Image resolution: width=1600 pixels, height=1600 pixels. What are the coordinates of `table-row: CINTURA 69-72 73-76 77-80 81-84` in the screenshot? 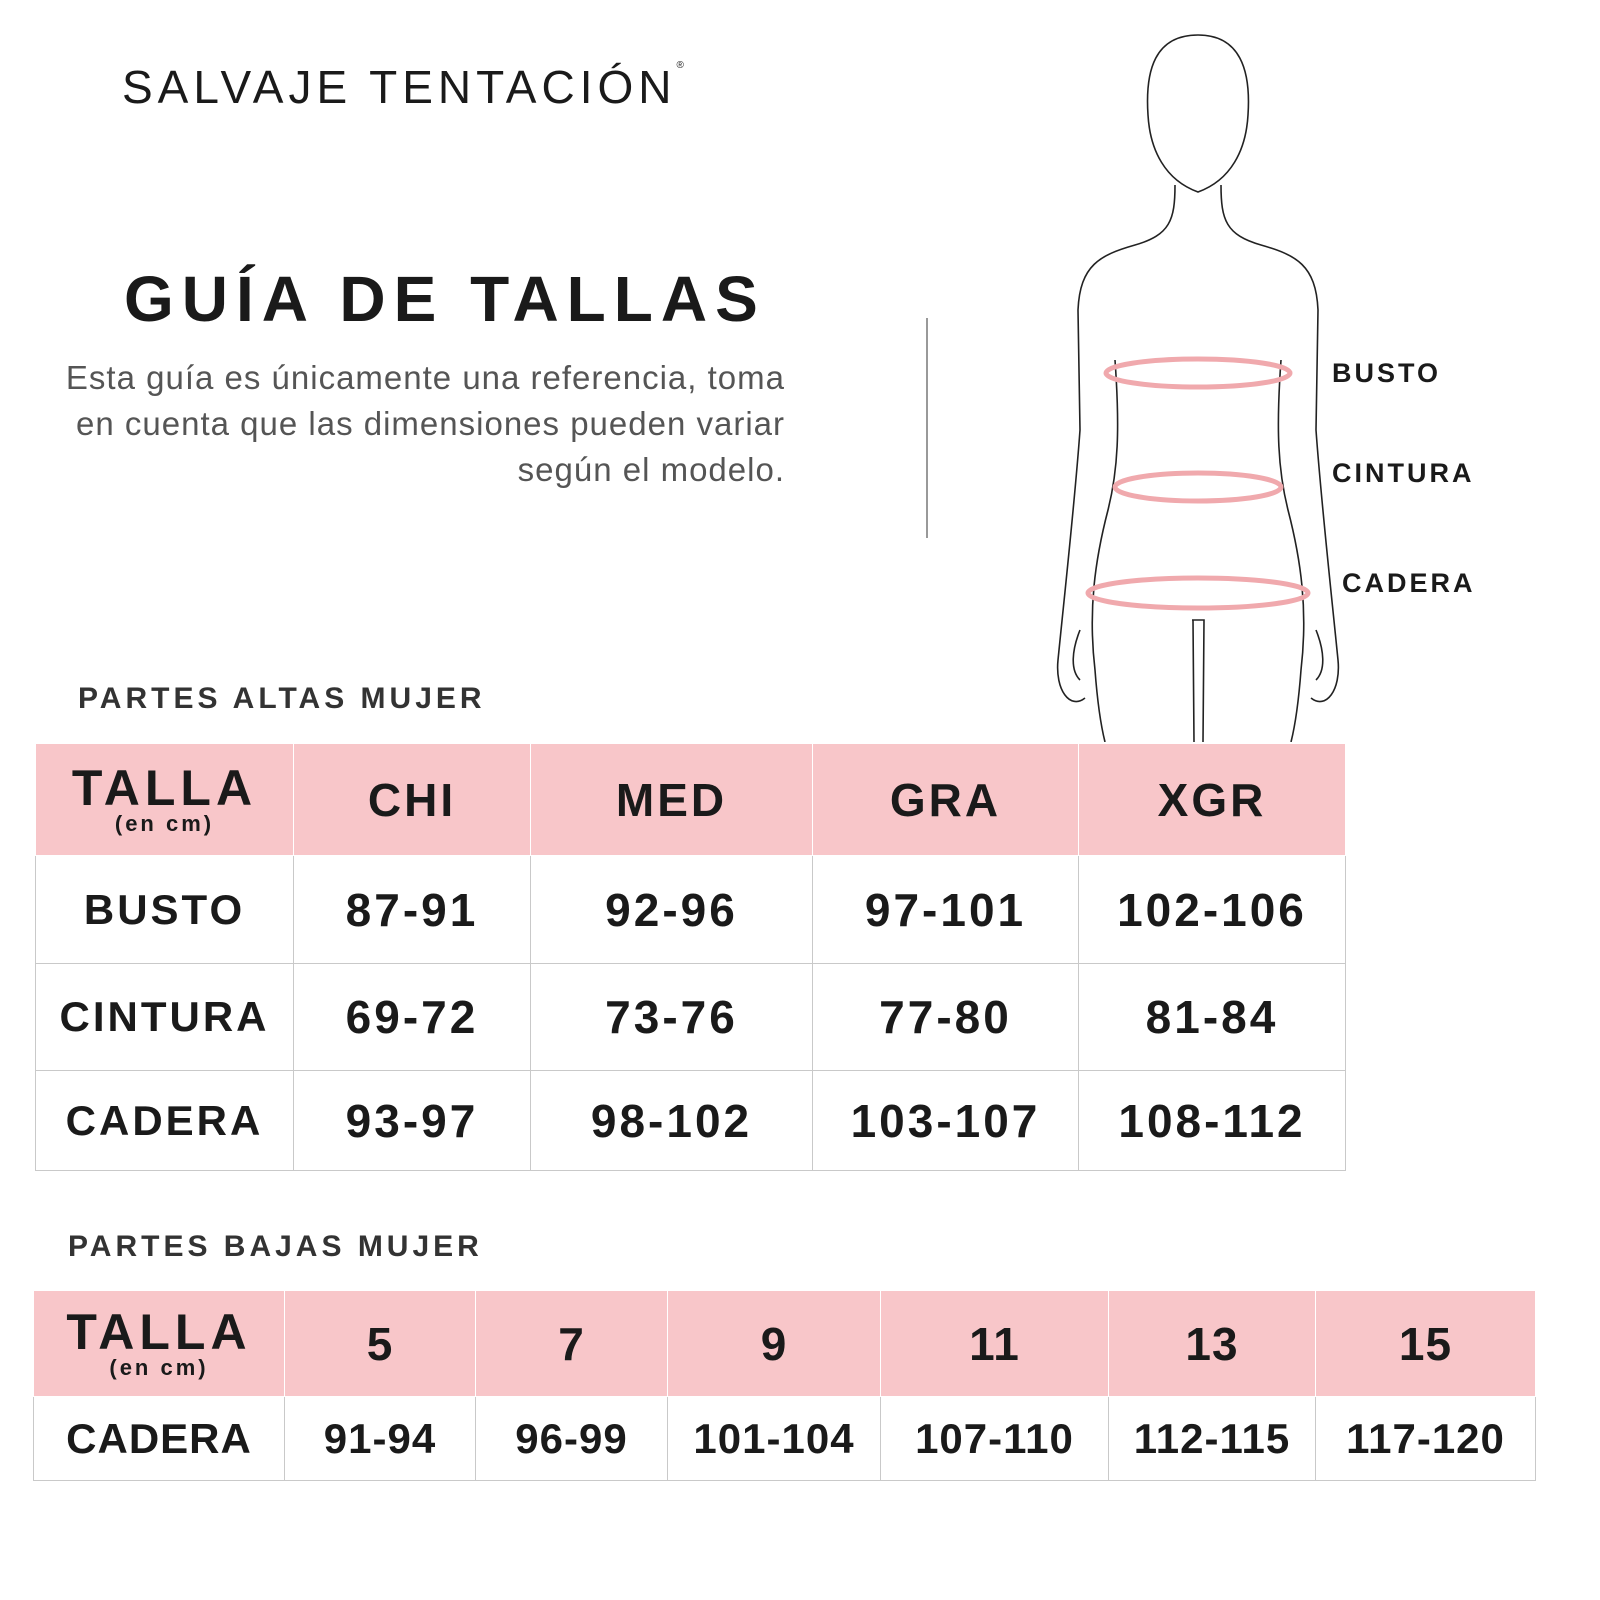 It's located at (690, 1017).